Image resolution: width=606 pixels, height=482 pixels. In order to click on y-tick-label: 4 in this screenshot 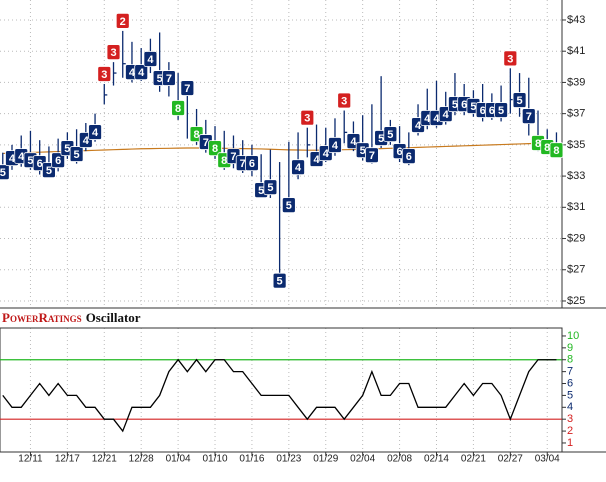, I will do `click(570, 407)`.